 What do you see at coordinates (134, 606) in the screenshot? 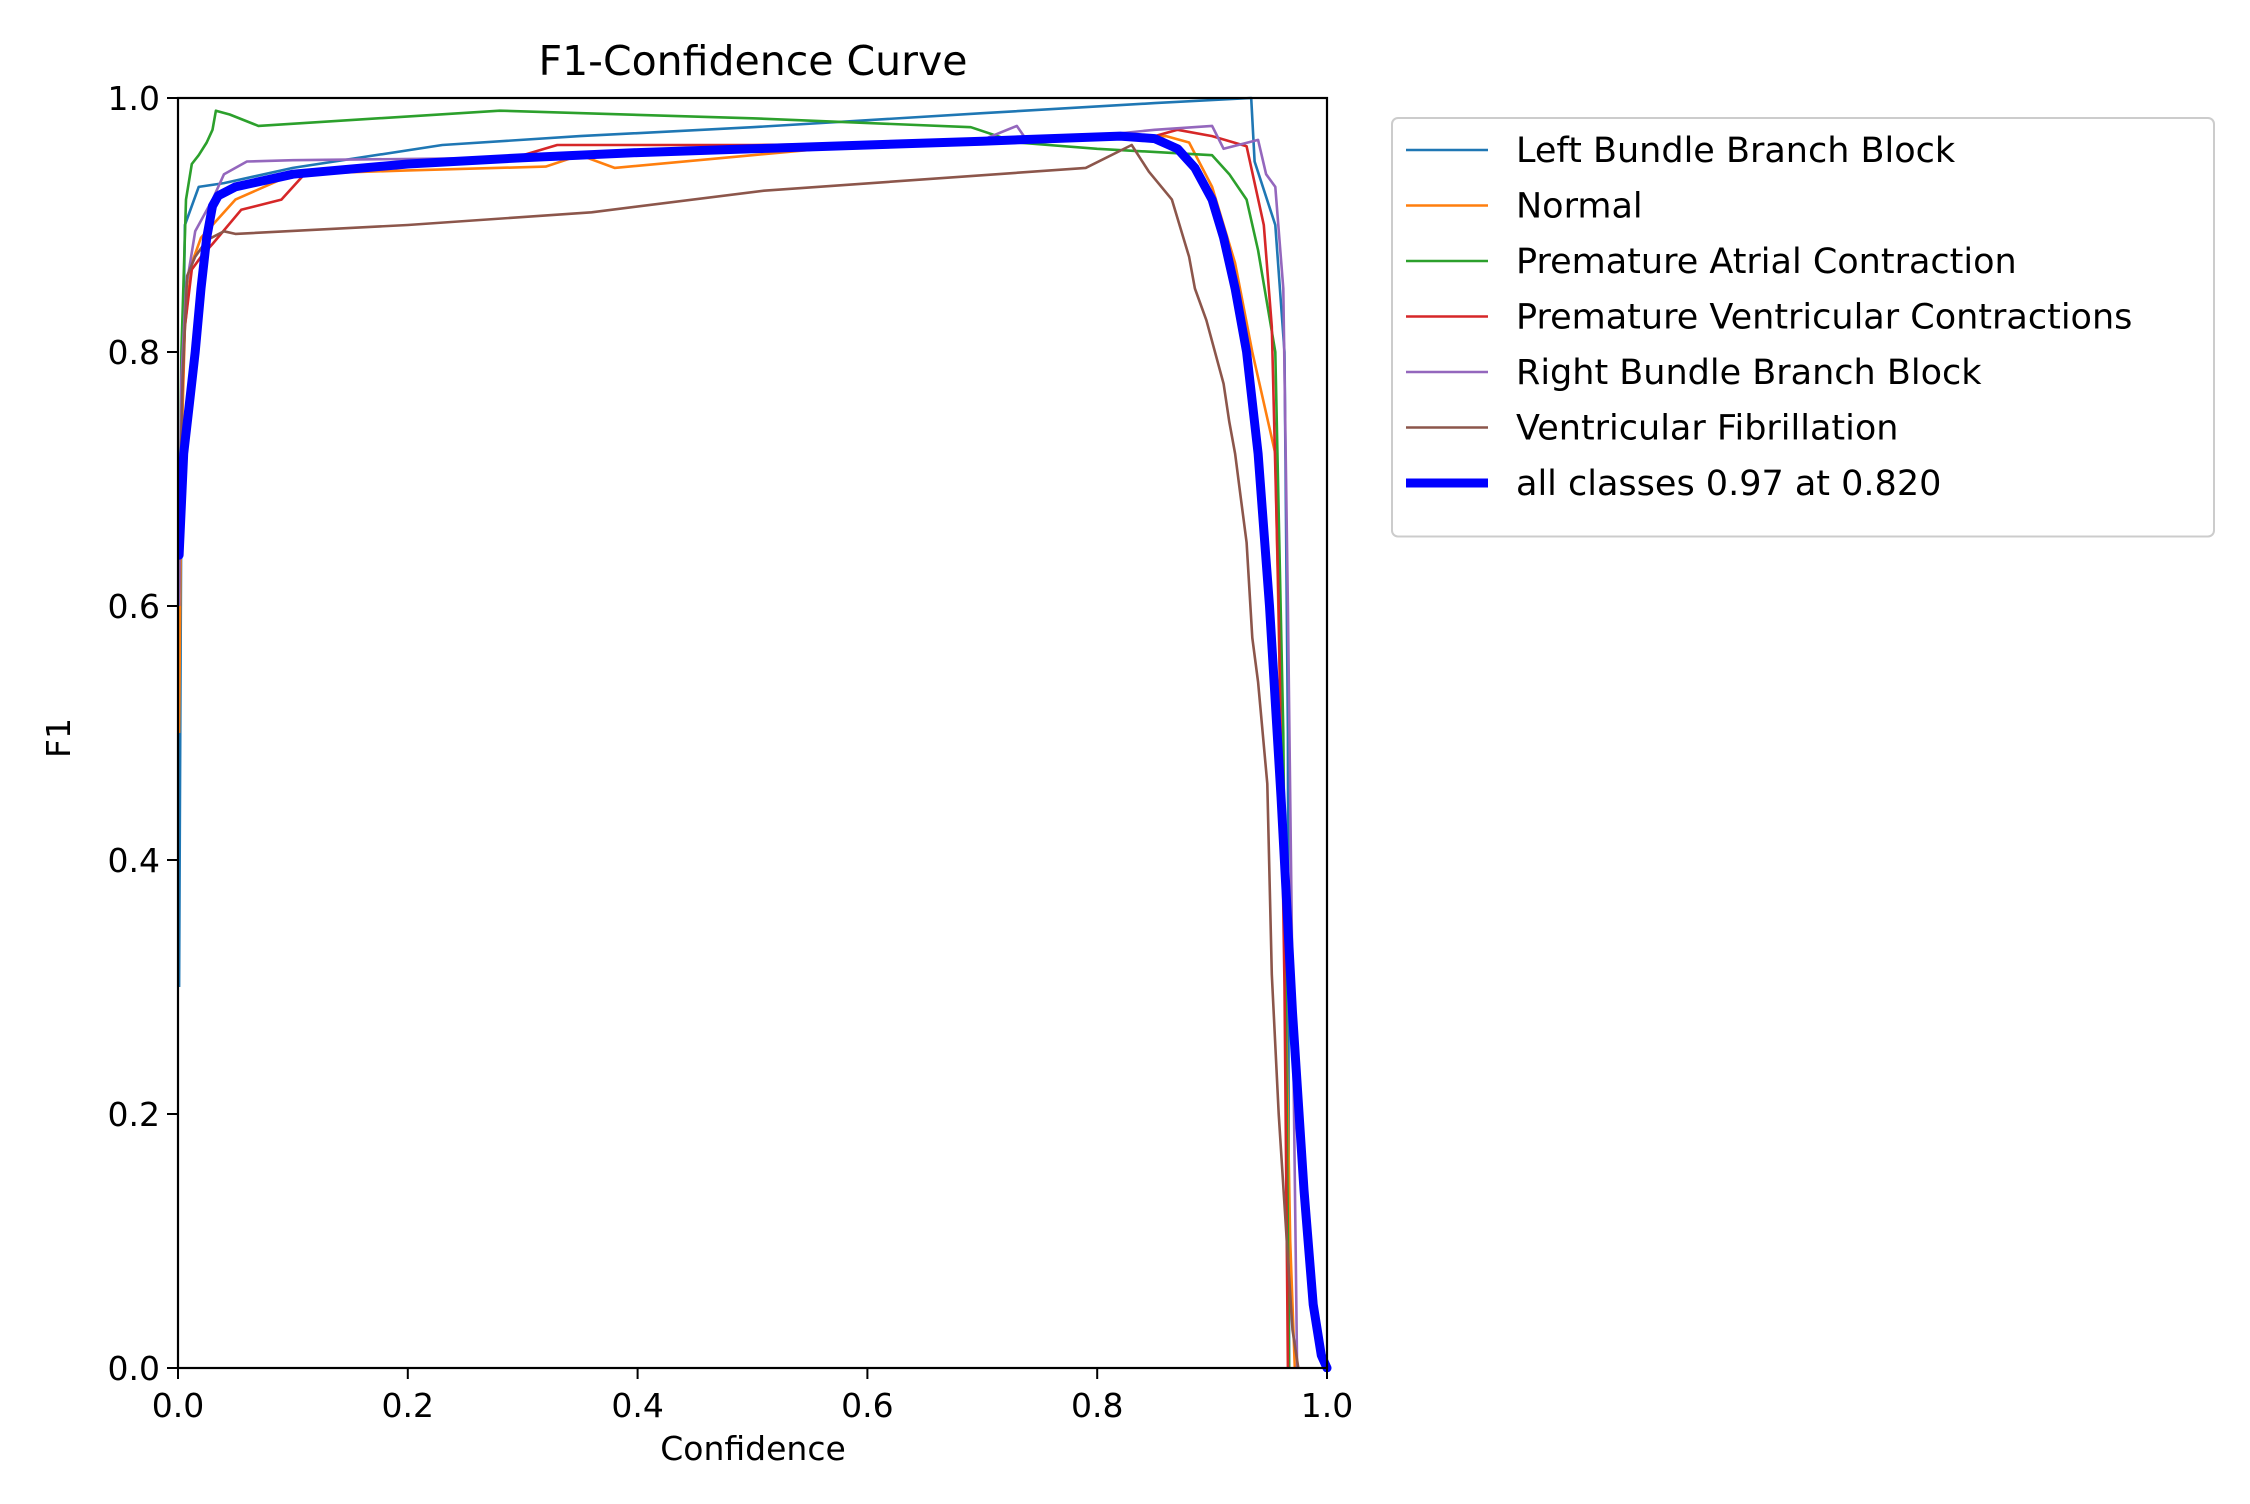
I see `y-tick-label: 0.6` at bounding box center [134, 606].